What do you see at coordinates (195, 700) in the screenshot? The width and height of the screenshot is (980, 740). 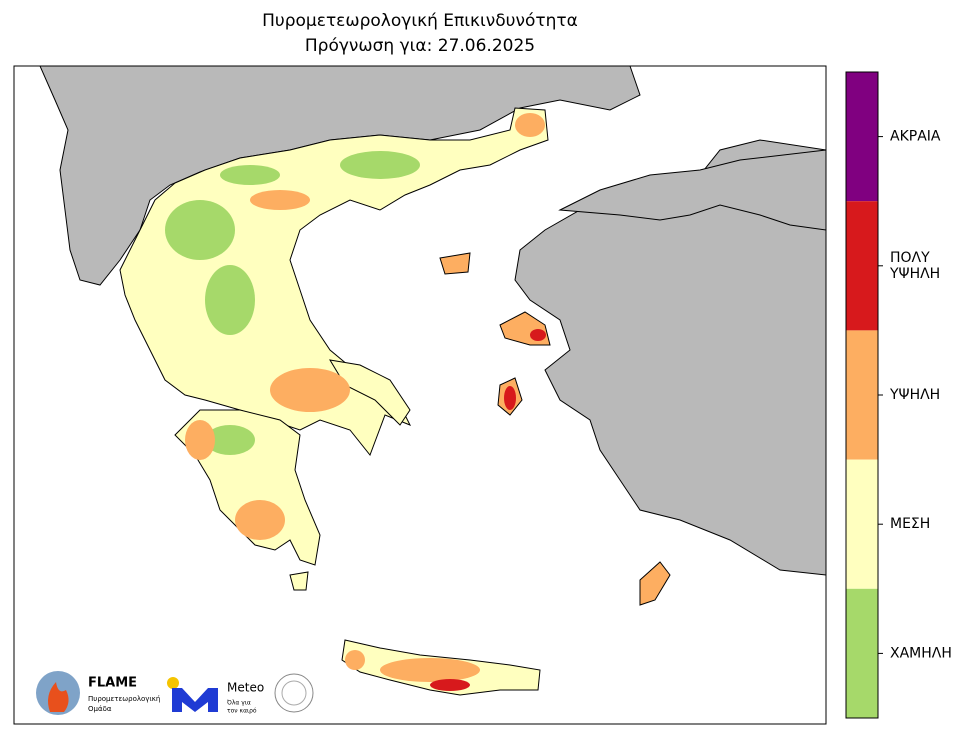 I see `meteo-mark` at bounding box center [195, 700].